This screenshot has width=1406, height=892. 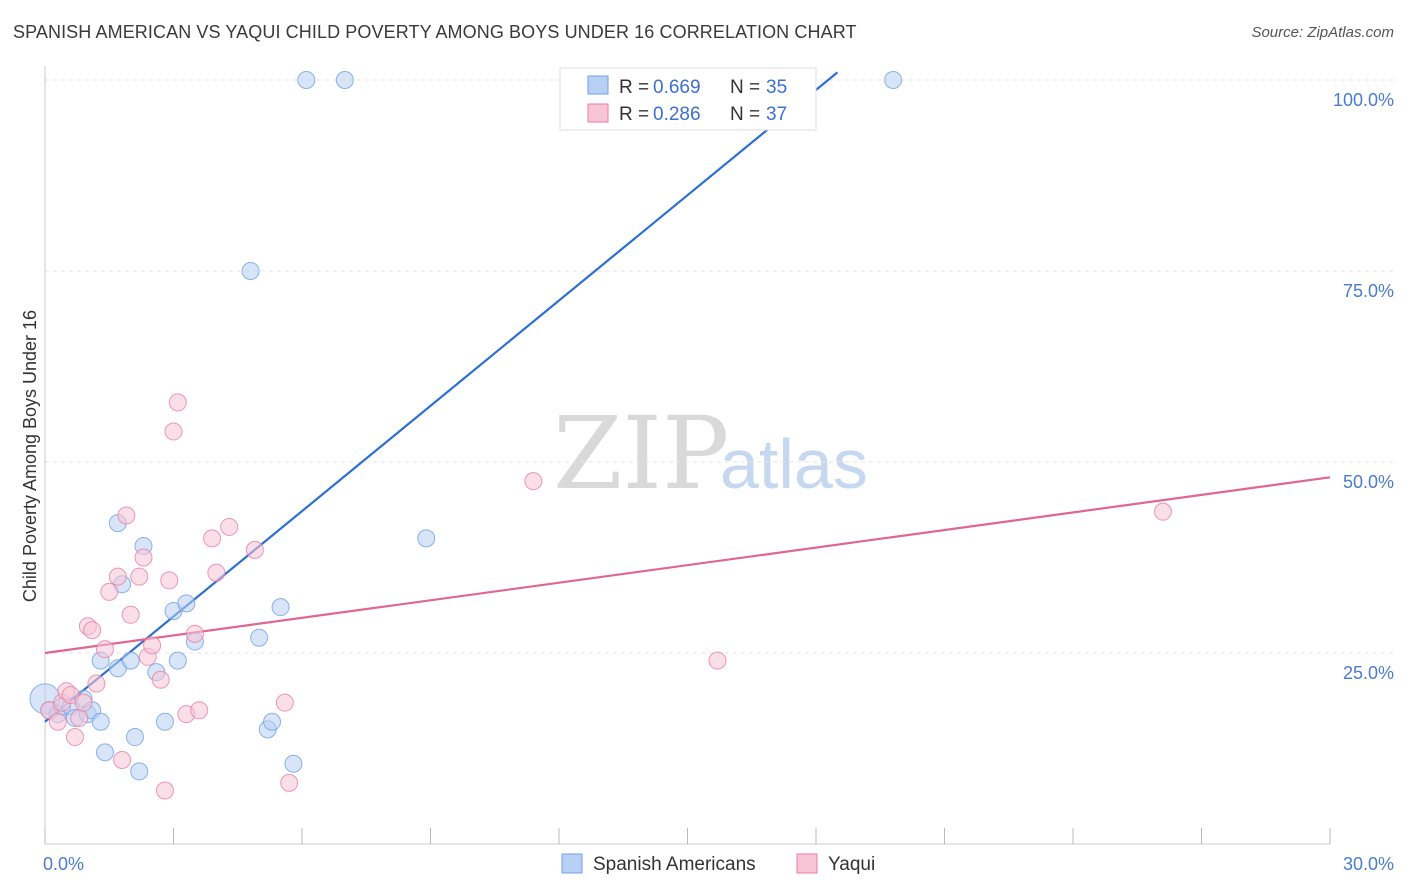 I want to click on series-legend: Spanish Americans Yaqui, so click(x=718, y=864).